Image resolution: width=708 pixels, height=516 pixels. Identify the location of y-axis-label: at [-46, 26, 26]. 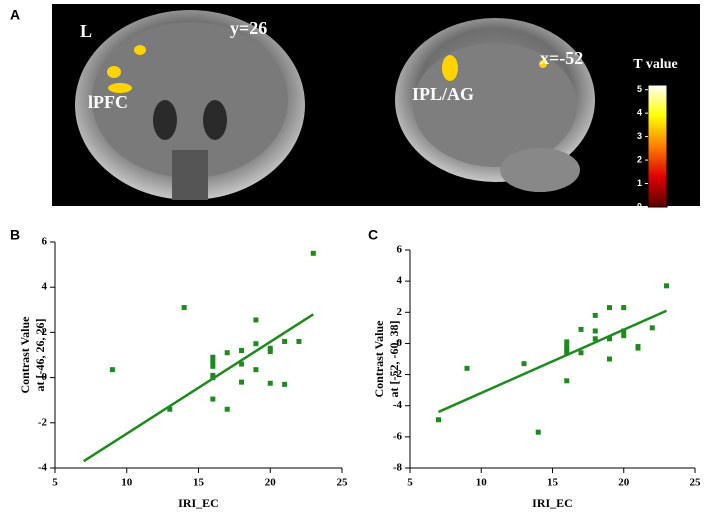
(40, 355).